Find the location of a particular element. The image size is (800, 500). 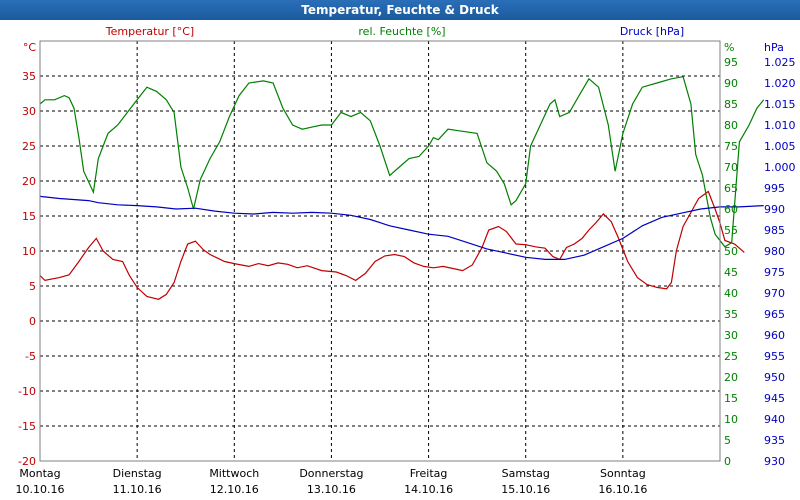

pressure-tick-label: 960 is located at coordinates (774, 335).